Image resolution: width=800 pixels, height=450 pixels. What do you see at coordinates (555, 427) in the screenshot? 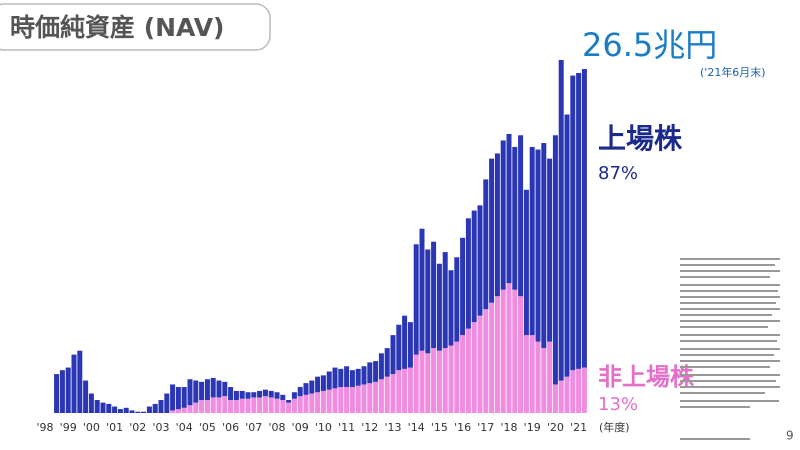
I see `x-tick-label: '20` at bounding box center [555, 427].